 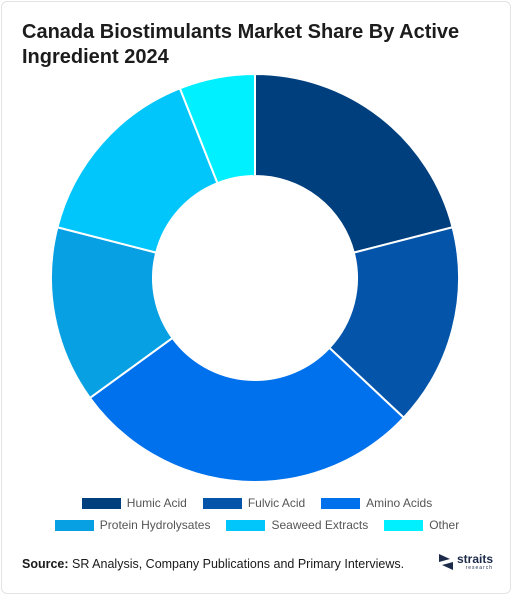 I want to click on legend-item-amino-acids: Amino Acids, so click(x=376, y=503).